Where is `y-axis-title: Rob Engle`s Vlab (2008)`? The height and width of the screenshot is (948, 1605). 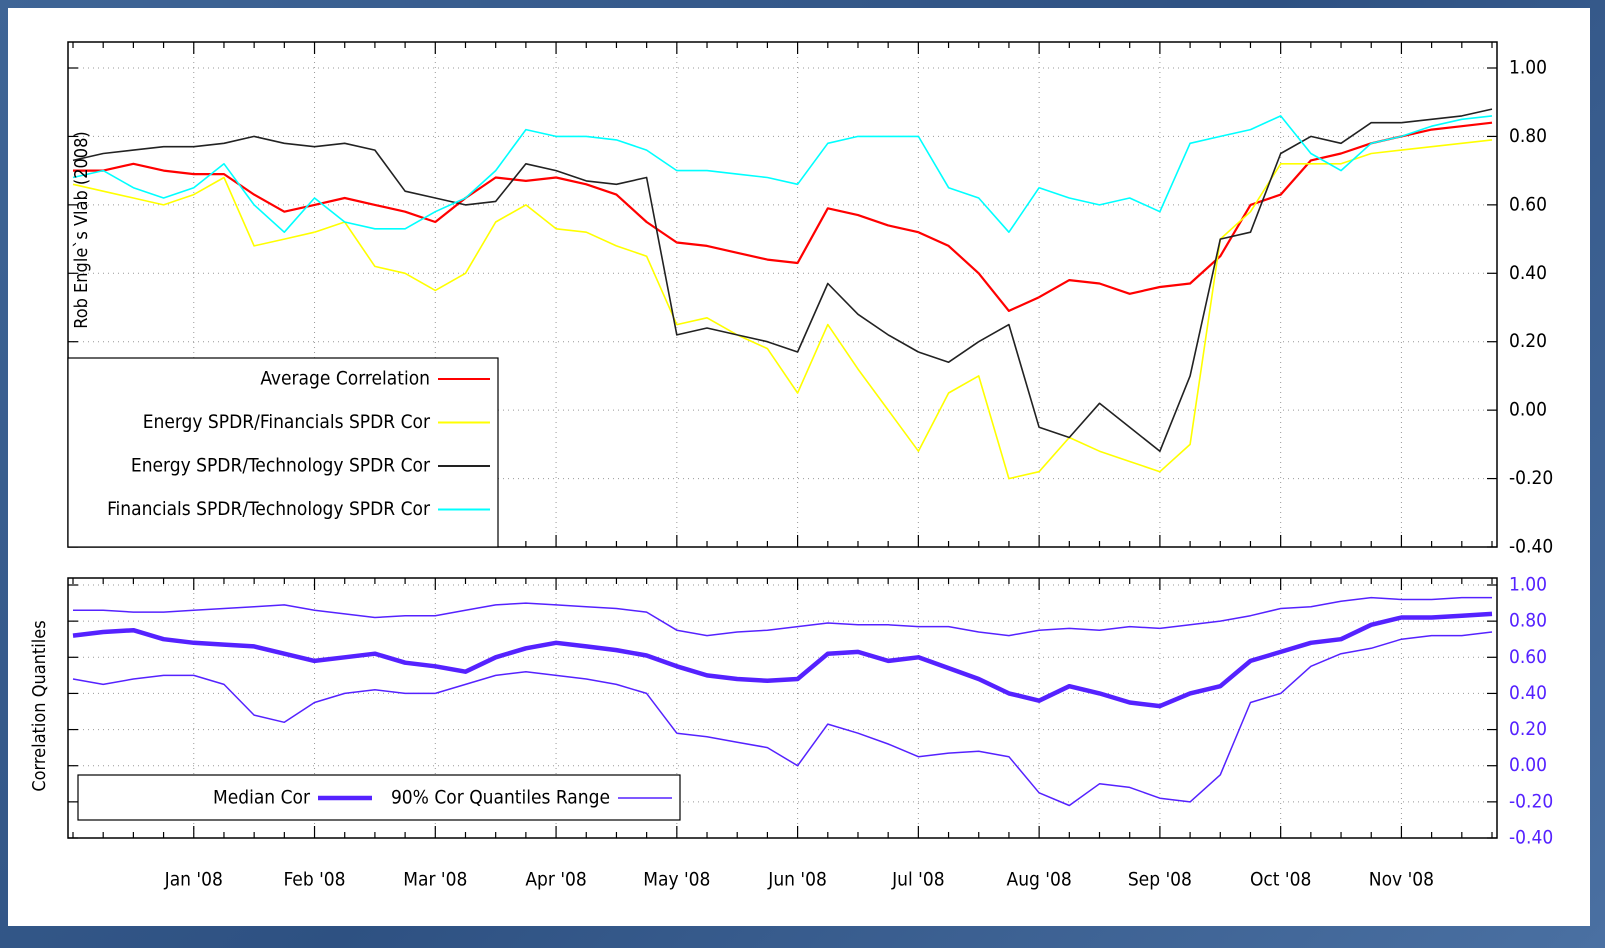 y-axis-title: Rob Engle`s Vlab (2008) is located at coordinates (81, 229).